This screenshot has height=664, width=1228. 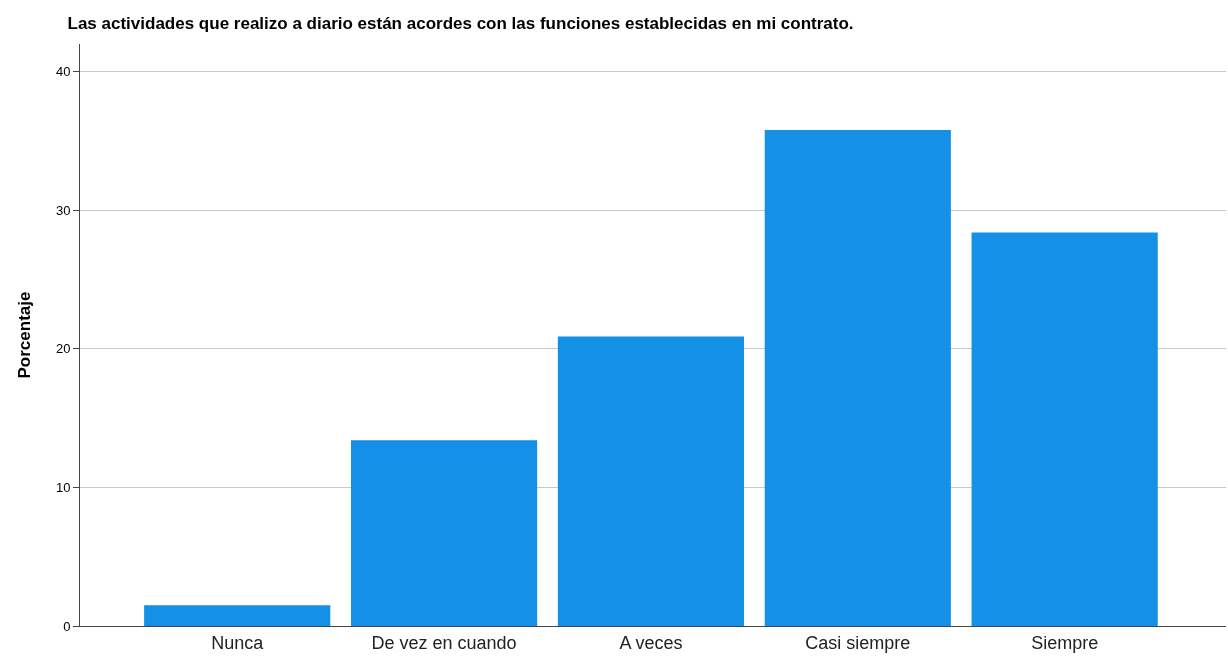 I want to click on x-tick-label: A veces, so click(x=651, y=642).